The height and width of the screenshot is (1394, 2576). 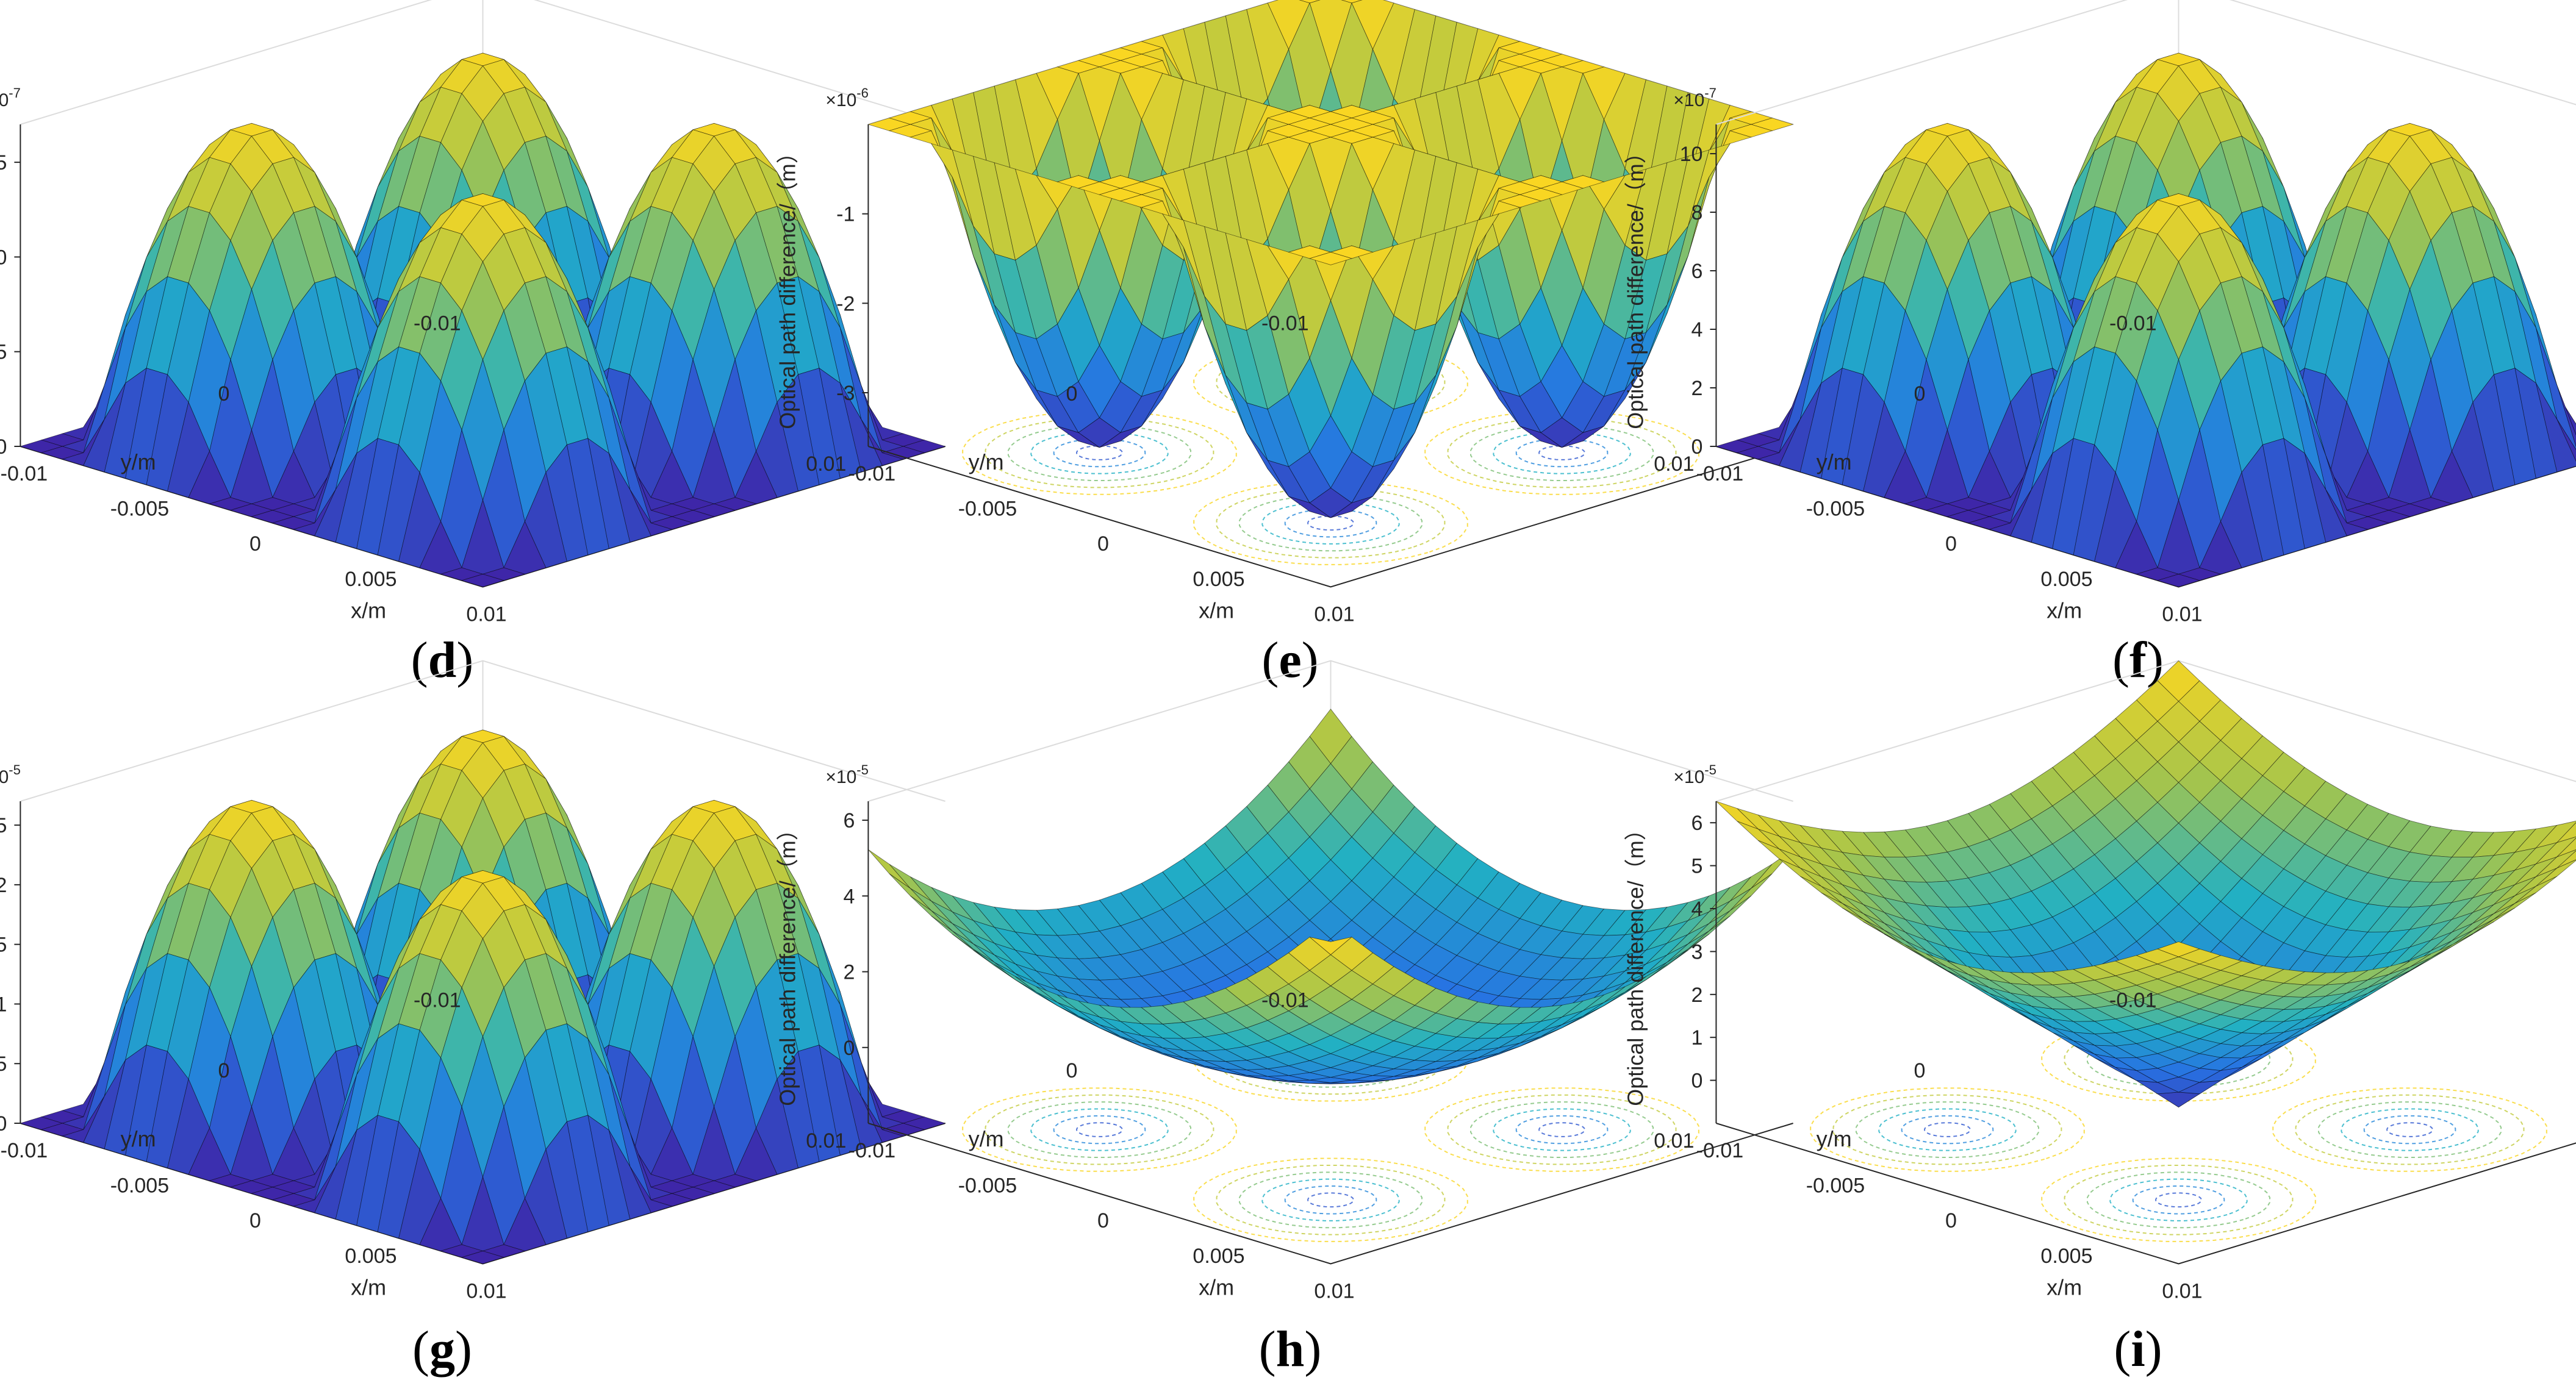 I want to click on panel-caption: (g), so click(x=442, y=1349).